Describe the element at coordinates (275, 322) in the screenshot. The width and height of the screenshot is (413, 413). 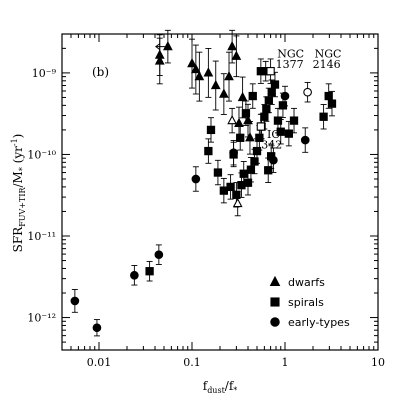
I see `legend-marker-early-types` at that location.